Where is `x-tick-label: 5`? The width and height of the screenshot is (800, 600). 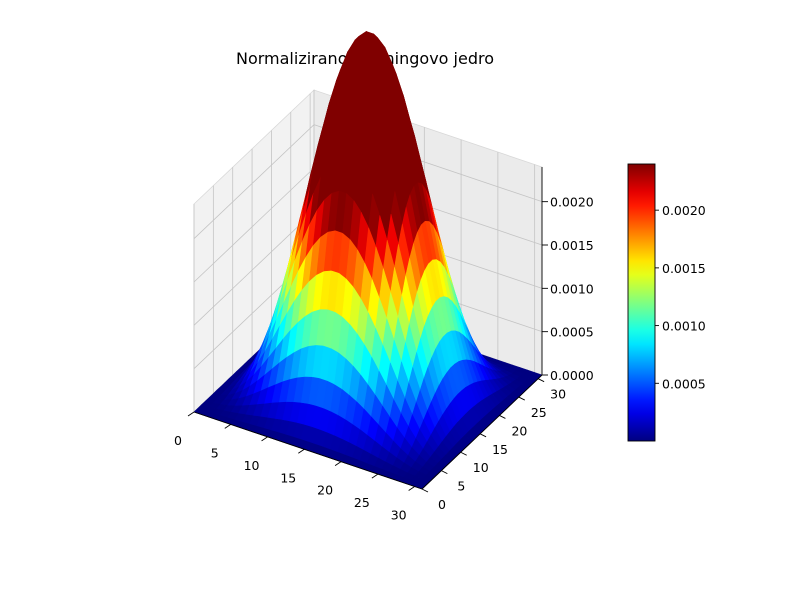
x-tick-label: 5 is located at coordinates (215, 452).